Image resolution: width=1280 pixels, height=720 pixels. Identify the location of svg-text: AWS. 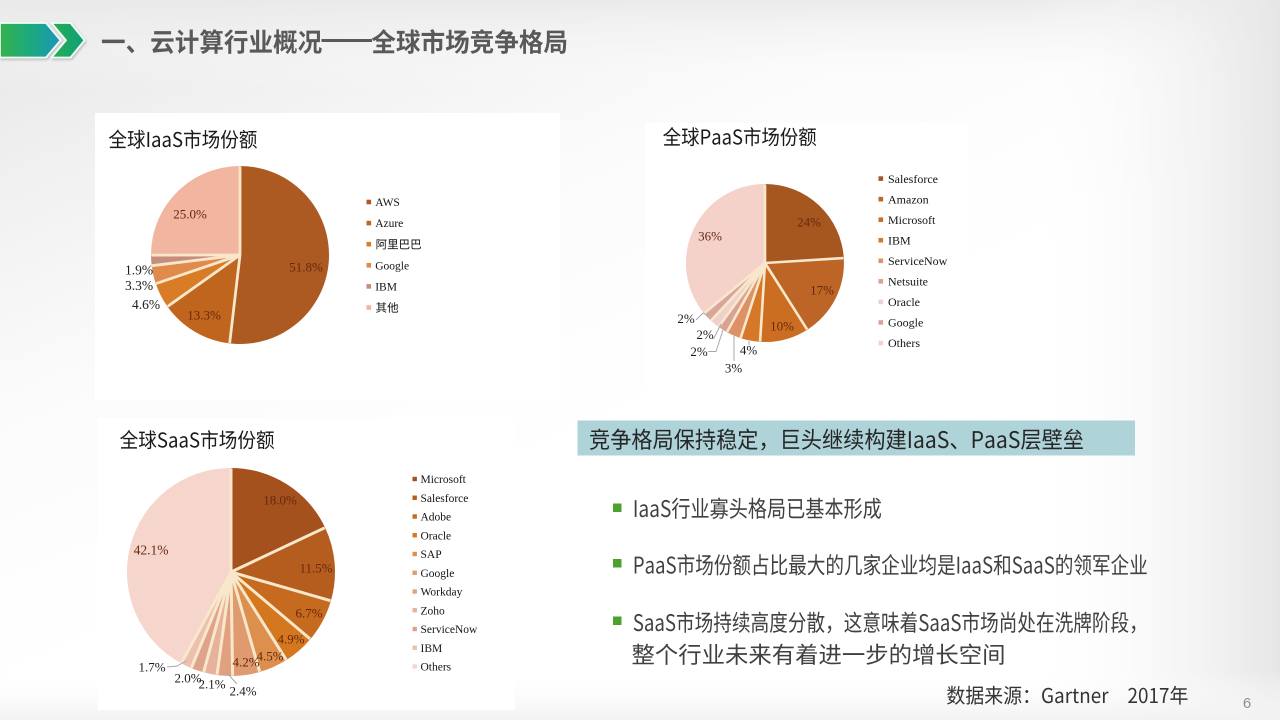
(387, 203).